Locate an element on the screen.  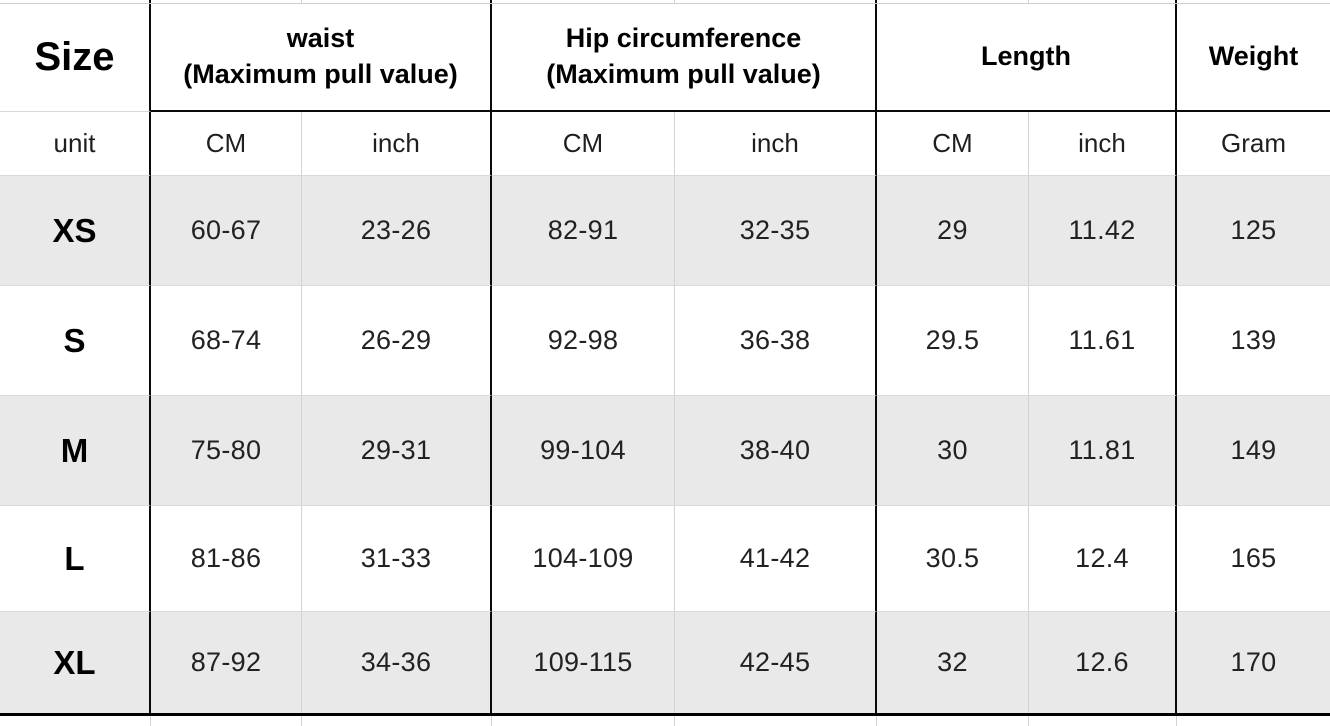
column-group-waist-label: waist is located at coordinates (320, 38).